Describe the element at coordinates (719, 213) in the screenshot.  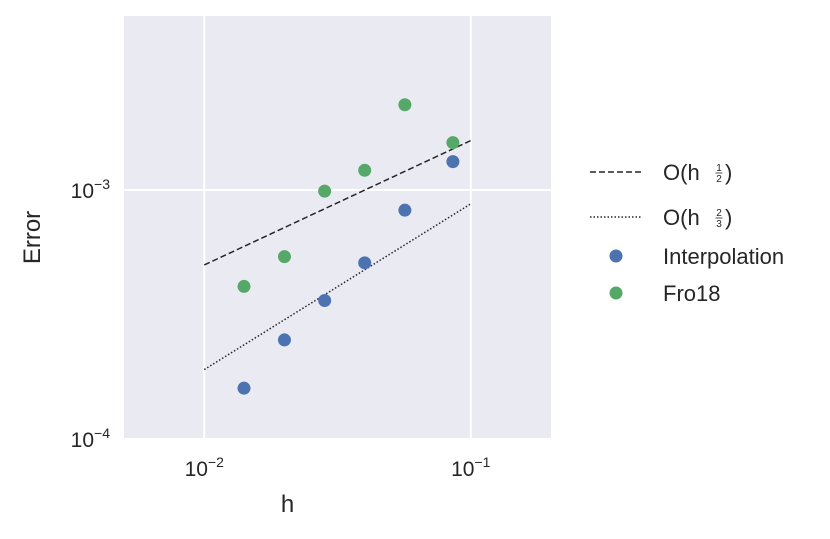
I see `legend-exponent-numerator: 2` at that location.